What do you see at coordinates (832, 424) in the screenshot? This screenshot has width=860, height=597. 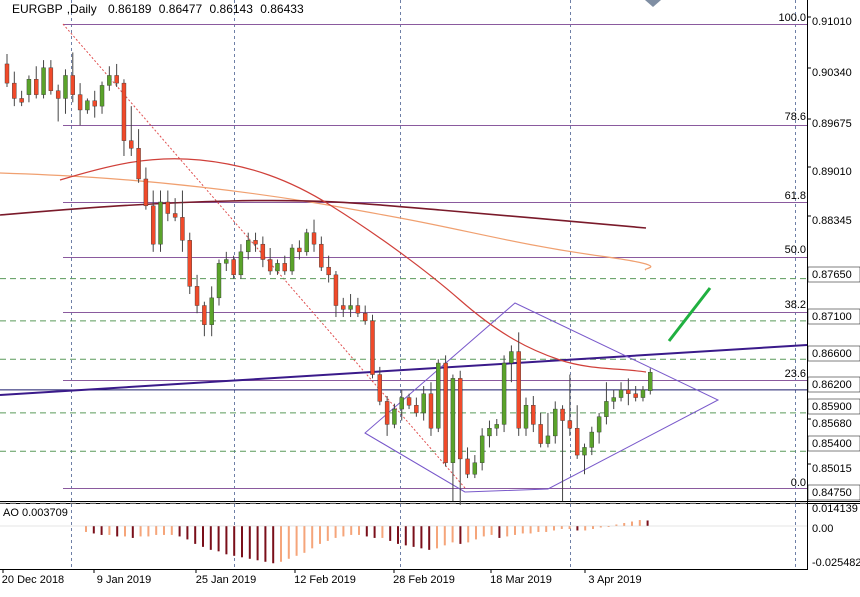 I see `price-label: 0.85680` at bounding box center [832, 424].